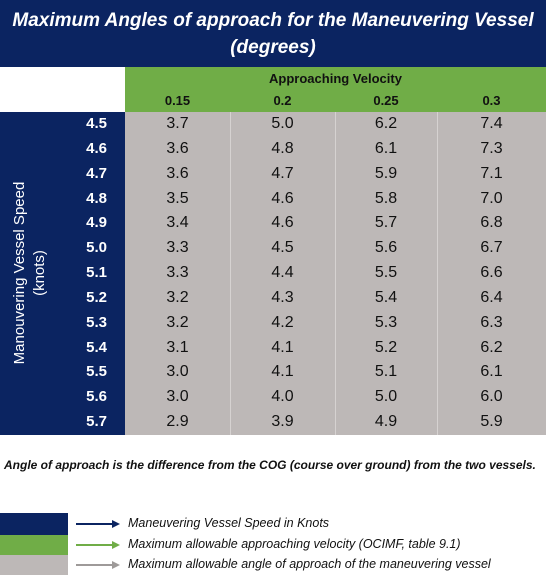 The image size is (546, 575). What do you see at coordinates (96, 273) in the screenshot?
I see `row-label: 5.1` at bounding box center [96, 273].